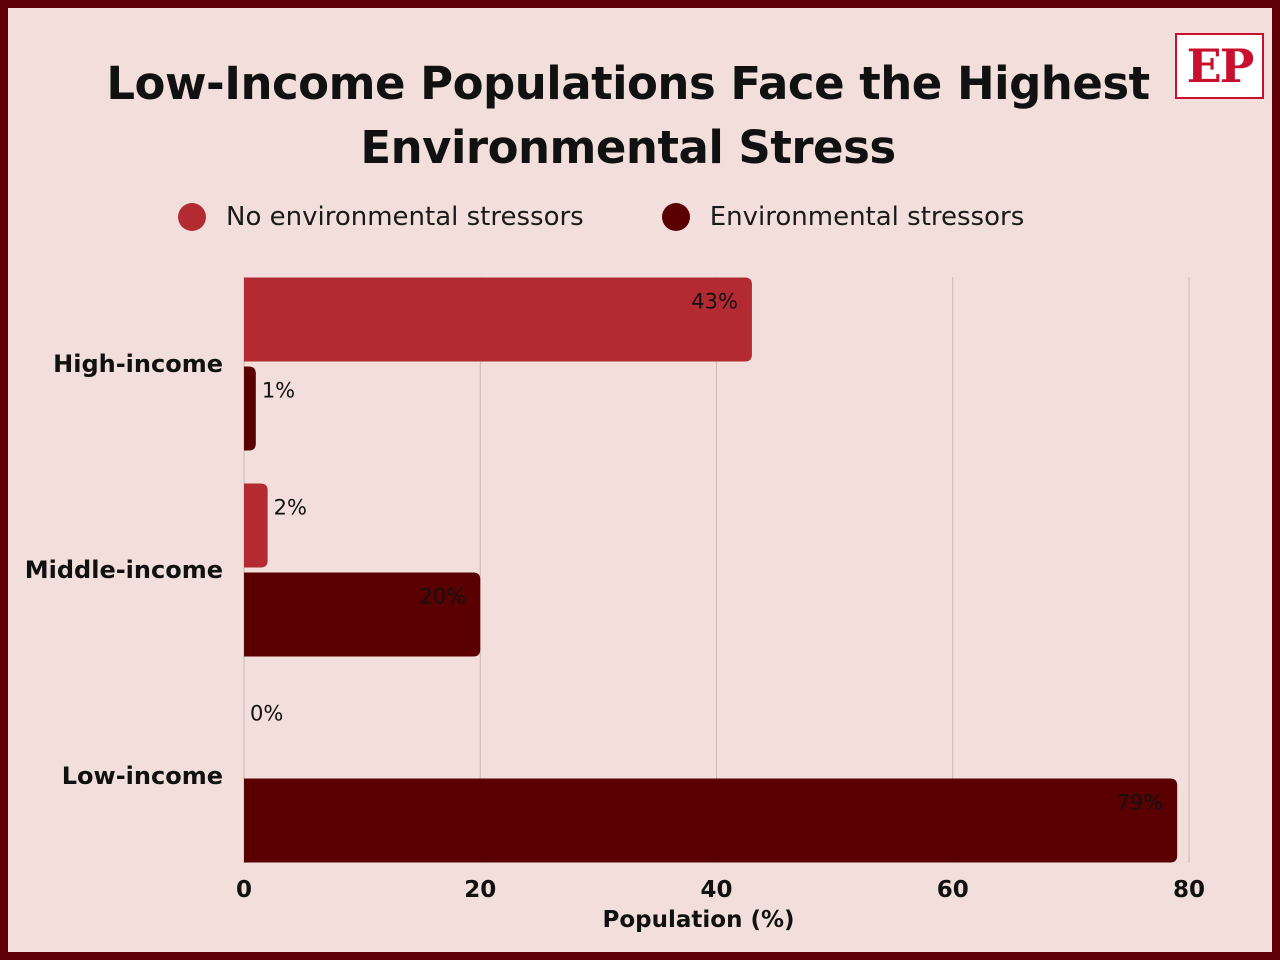 The width and height of the screenshot is (1280, 960). I want to click on category-label-low-income: Low-income, so click(142, 776).